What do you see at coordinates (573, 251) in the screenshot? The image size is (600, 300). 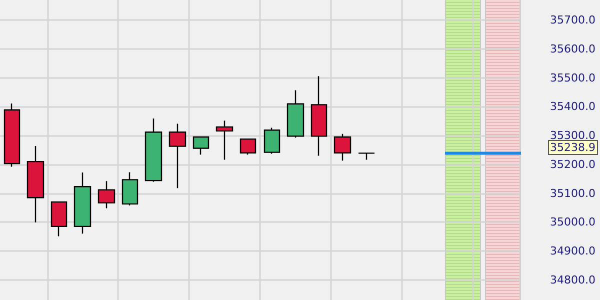 I see `y-tick-label: 34900.0` at bounding box center [573, 251].